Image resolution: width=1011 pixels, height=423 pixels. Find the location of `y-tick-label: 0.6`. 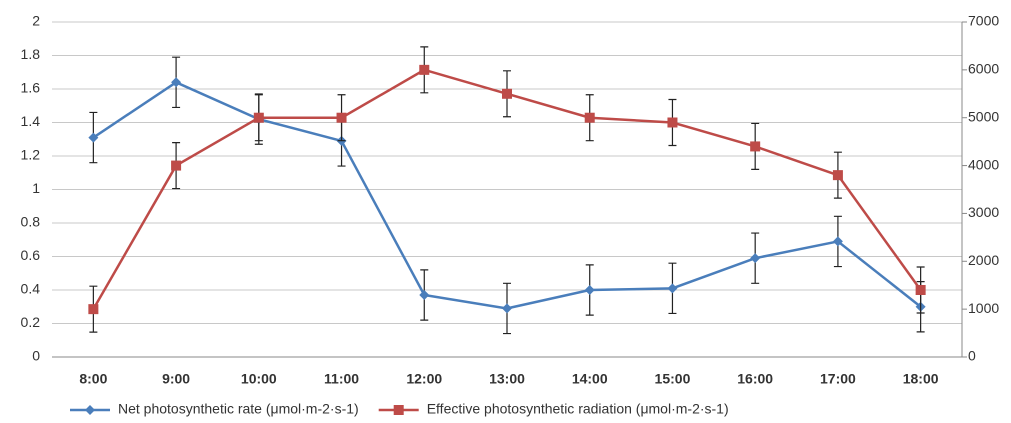

y-tick-label: 0.6 is located at coordinates (31, 255).